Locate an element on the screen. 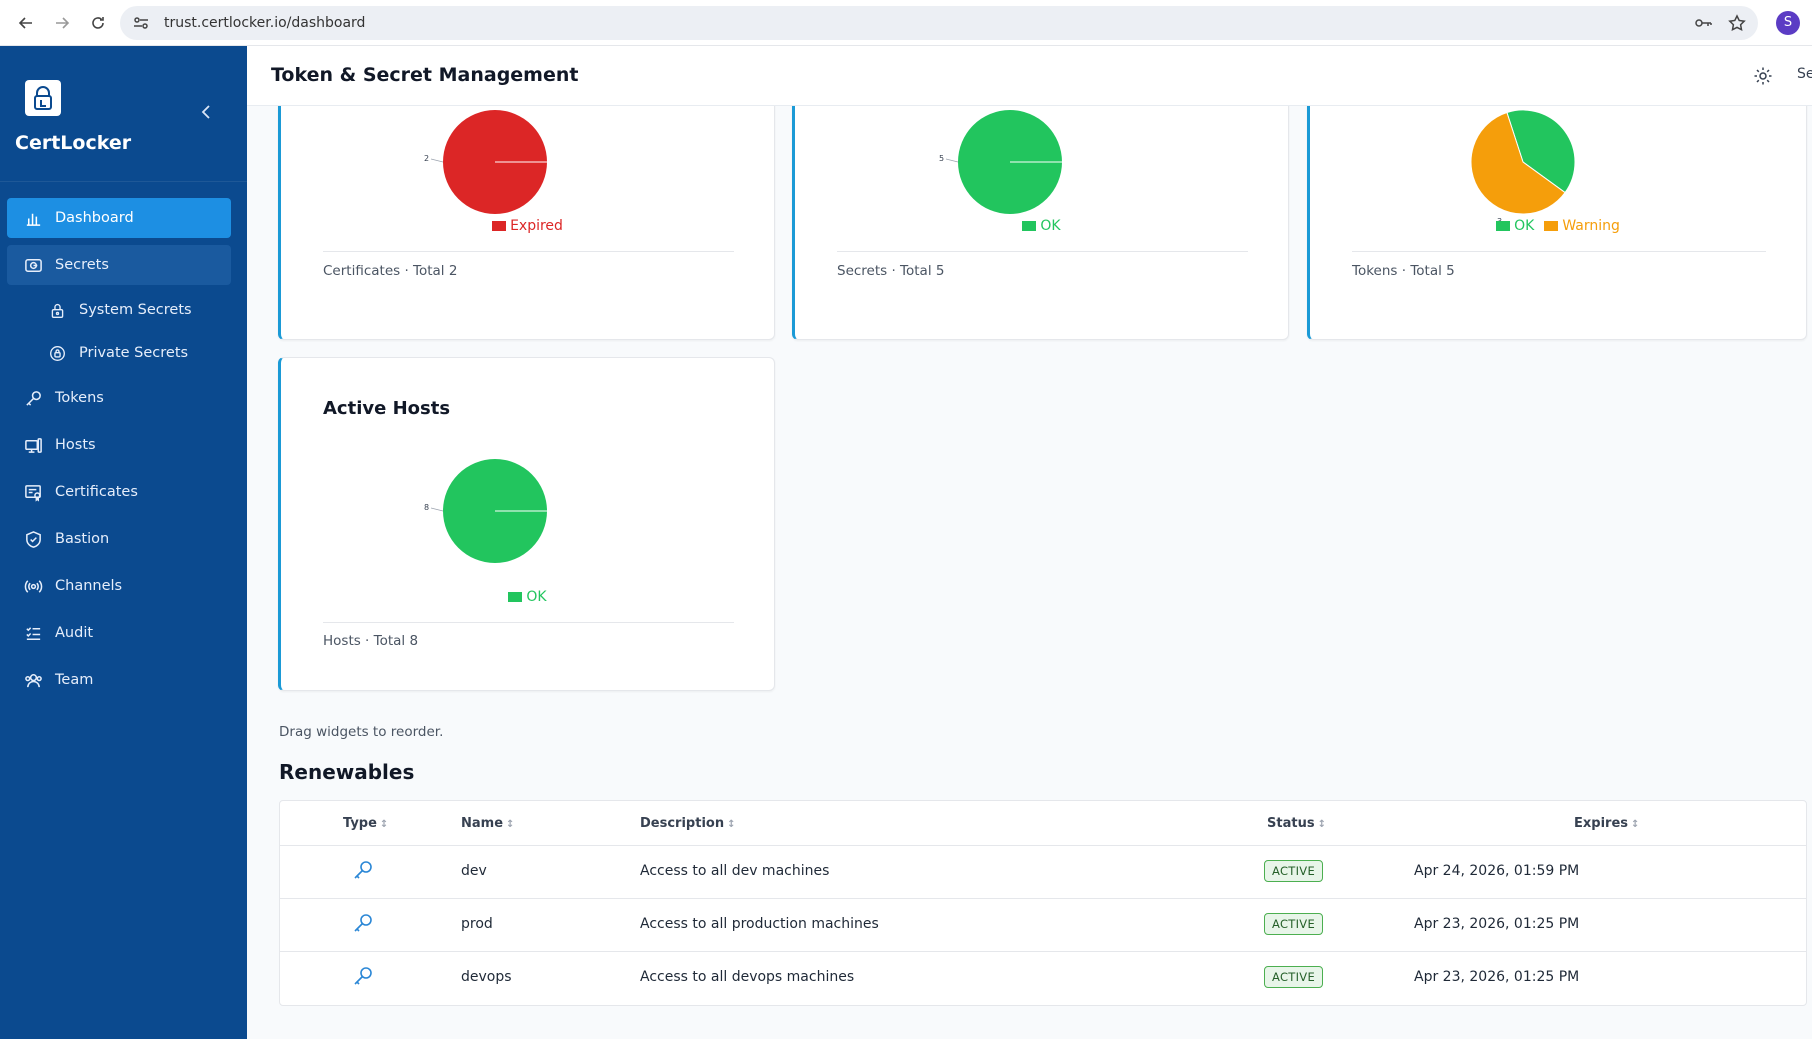 Image resolution: width=1812 pixels, height=1039 pixels. certificate-icon is located at coordinates (33, 492).